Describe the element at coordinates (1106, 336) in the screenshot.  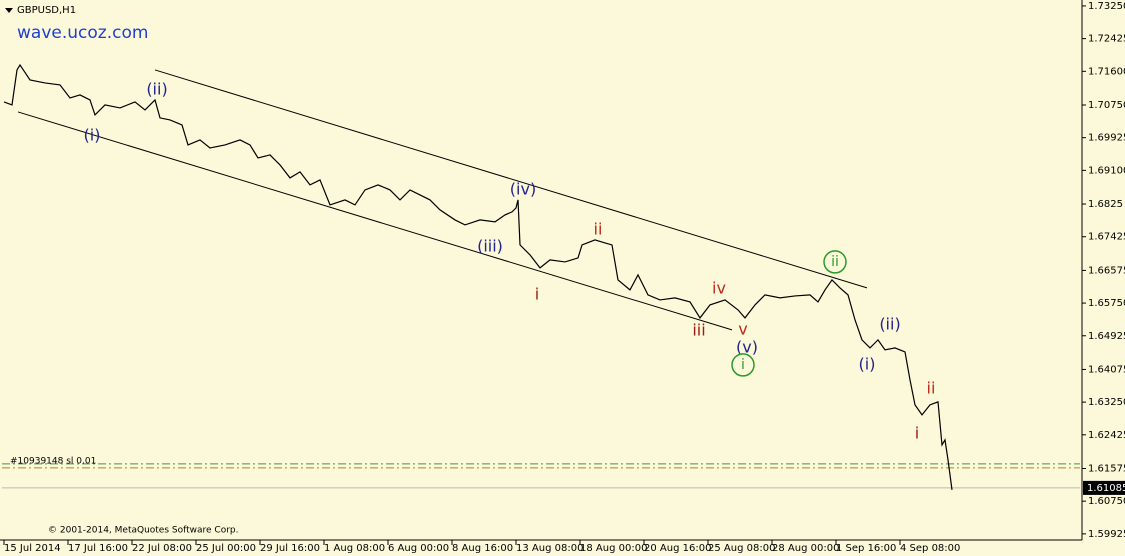
I see `y-tick-label: 1.64925` at that location.